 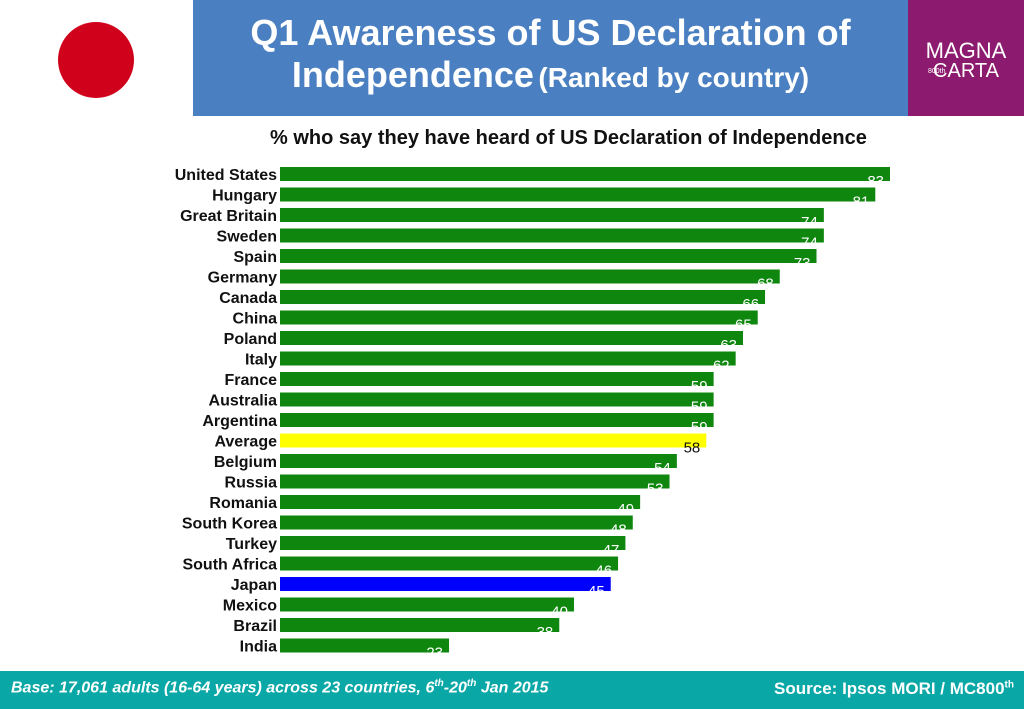 What do you see at coordinates (550, 32) in the screenshot?
I see `title-line-1: Q1 Awareness of US Declaration of` at bounding box center [550, 32].